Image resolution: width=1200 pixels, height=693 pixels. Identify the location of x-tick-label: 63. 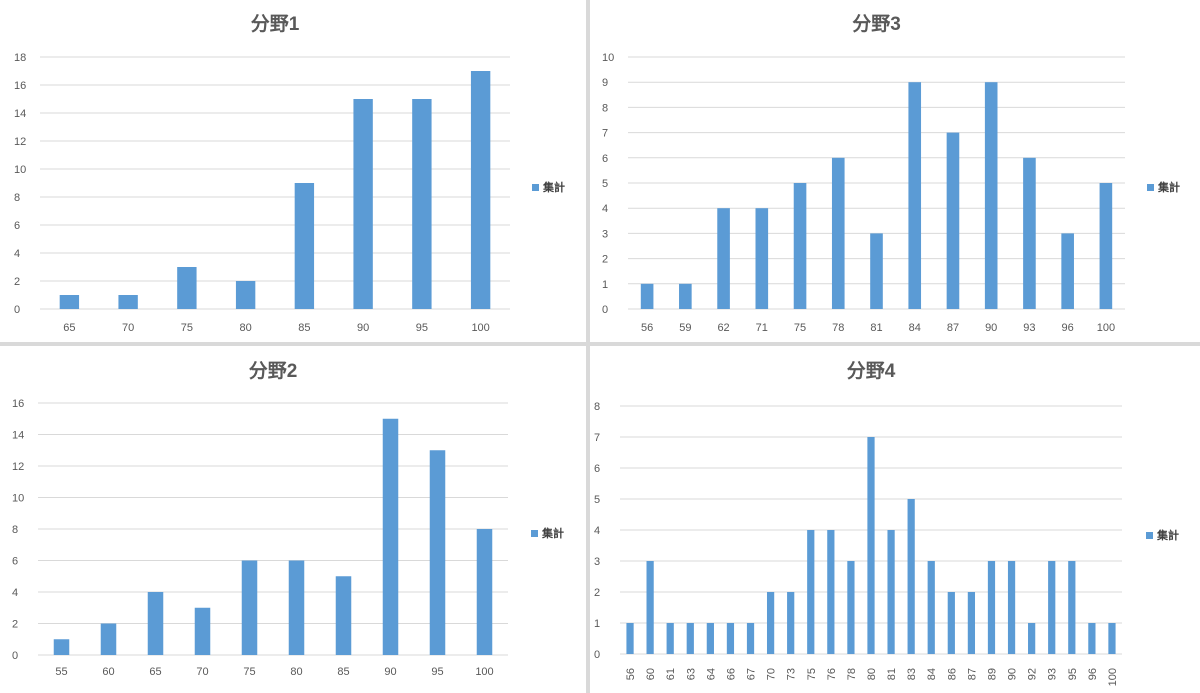
(691, 674).